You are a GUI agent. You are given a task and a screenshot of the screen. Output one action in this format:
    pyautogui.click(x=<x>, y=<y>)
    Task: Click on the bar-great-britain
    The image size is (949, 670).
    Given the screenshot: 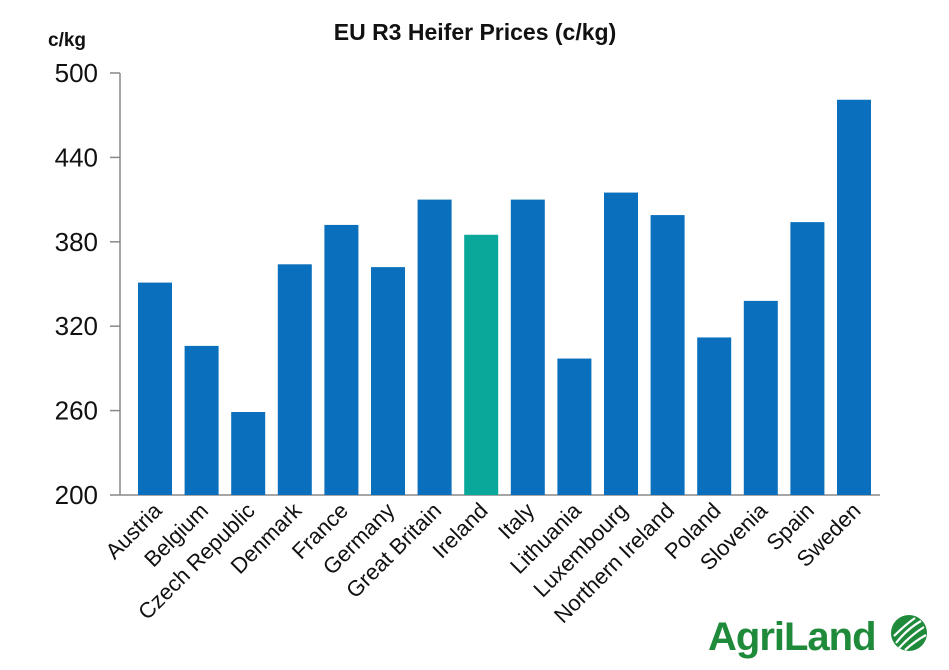 What is the action you would take?
    pyautogui.click(x=434, y=347)
    